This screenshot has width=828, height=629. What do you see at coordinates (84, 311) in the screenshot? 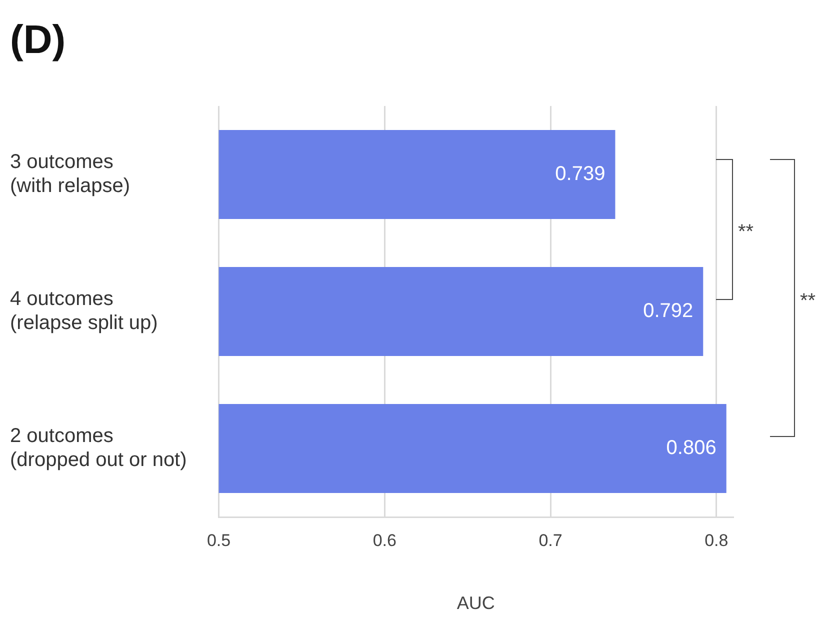
I see `y-tick-label: 4 outcomes (relapse split up)` at bounding box center [84, 311].